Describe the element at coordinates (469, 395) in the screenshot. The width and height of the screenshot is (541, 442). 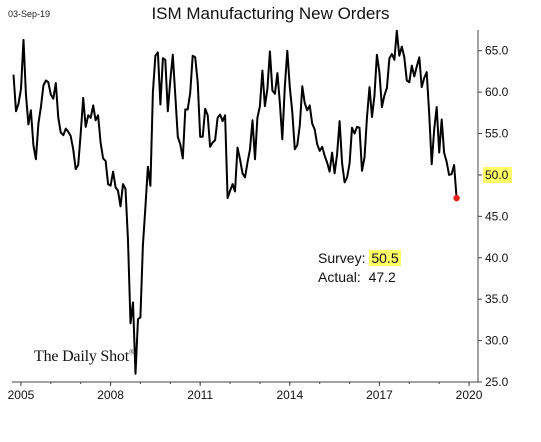
I see `x-tick-label: 2020` at that location.